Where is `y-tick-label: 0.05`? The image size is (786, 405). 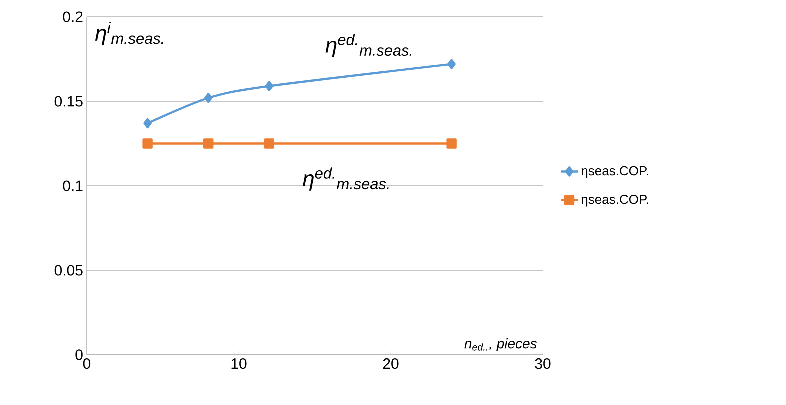 y-tick-label: 0.05 is located at coordinates (68, 270).